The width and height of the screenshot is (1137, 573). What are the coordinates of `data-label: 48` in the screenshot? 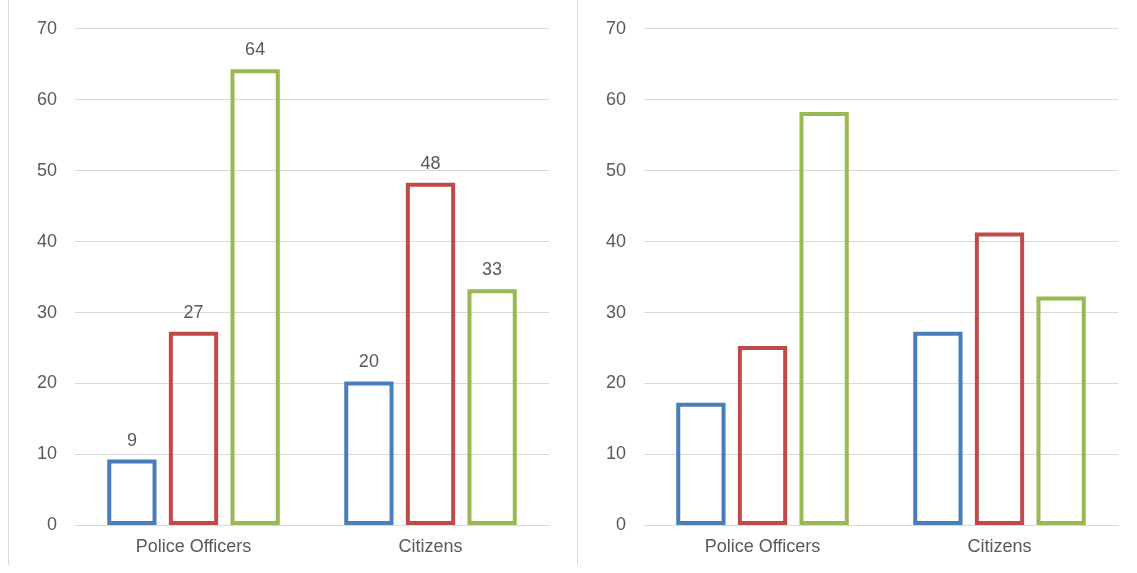 It's located at (430, 162).